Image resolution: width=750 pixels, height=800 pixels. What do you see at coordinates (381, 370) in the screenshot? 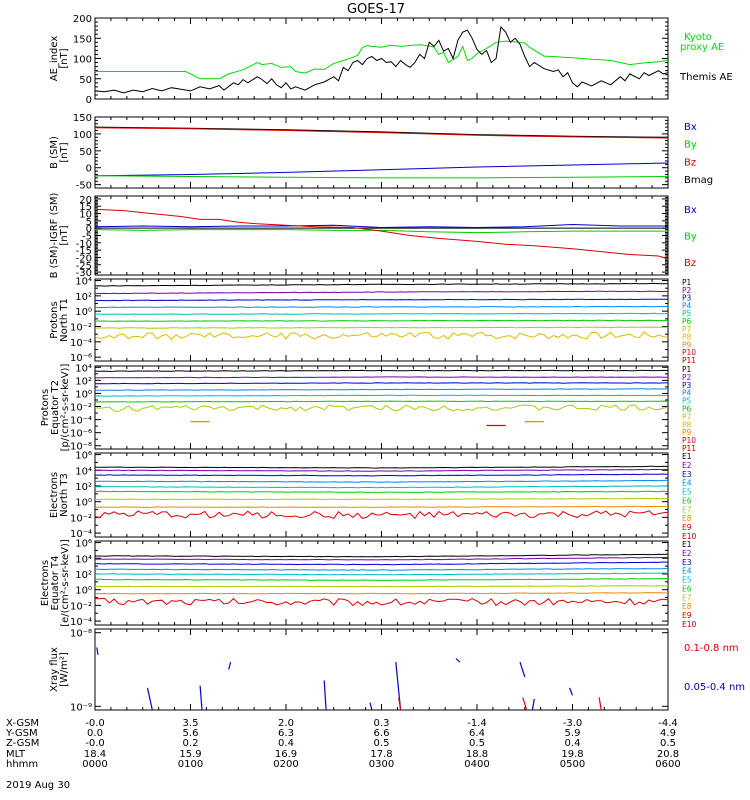
I see `series-p1` at bounding box center [381, 370].